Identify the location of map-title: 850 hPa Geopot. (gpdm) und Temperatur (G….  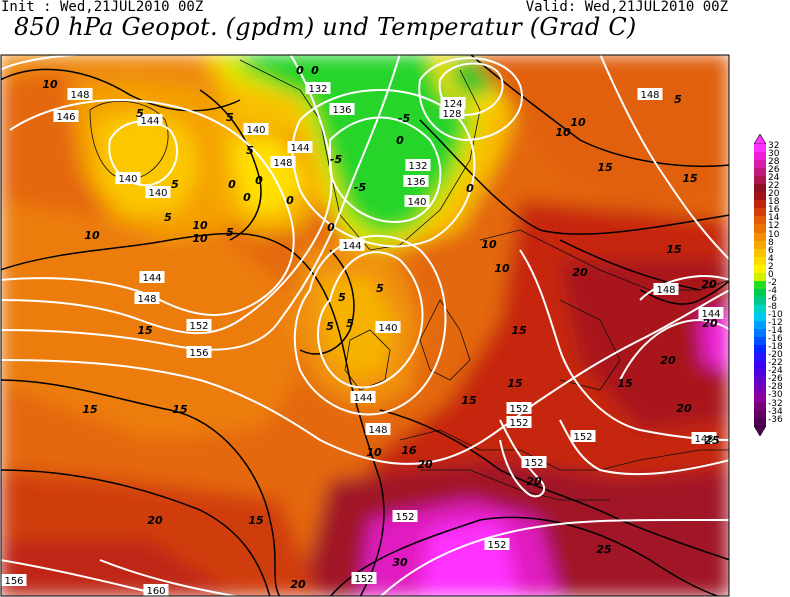
(325, 27).